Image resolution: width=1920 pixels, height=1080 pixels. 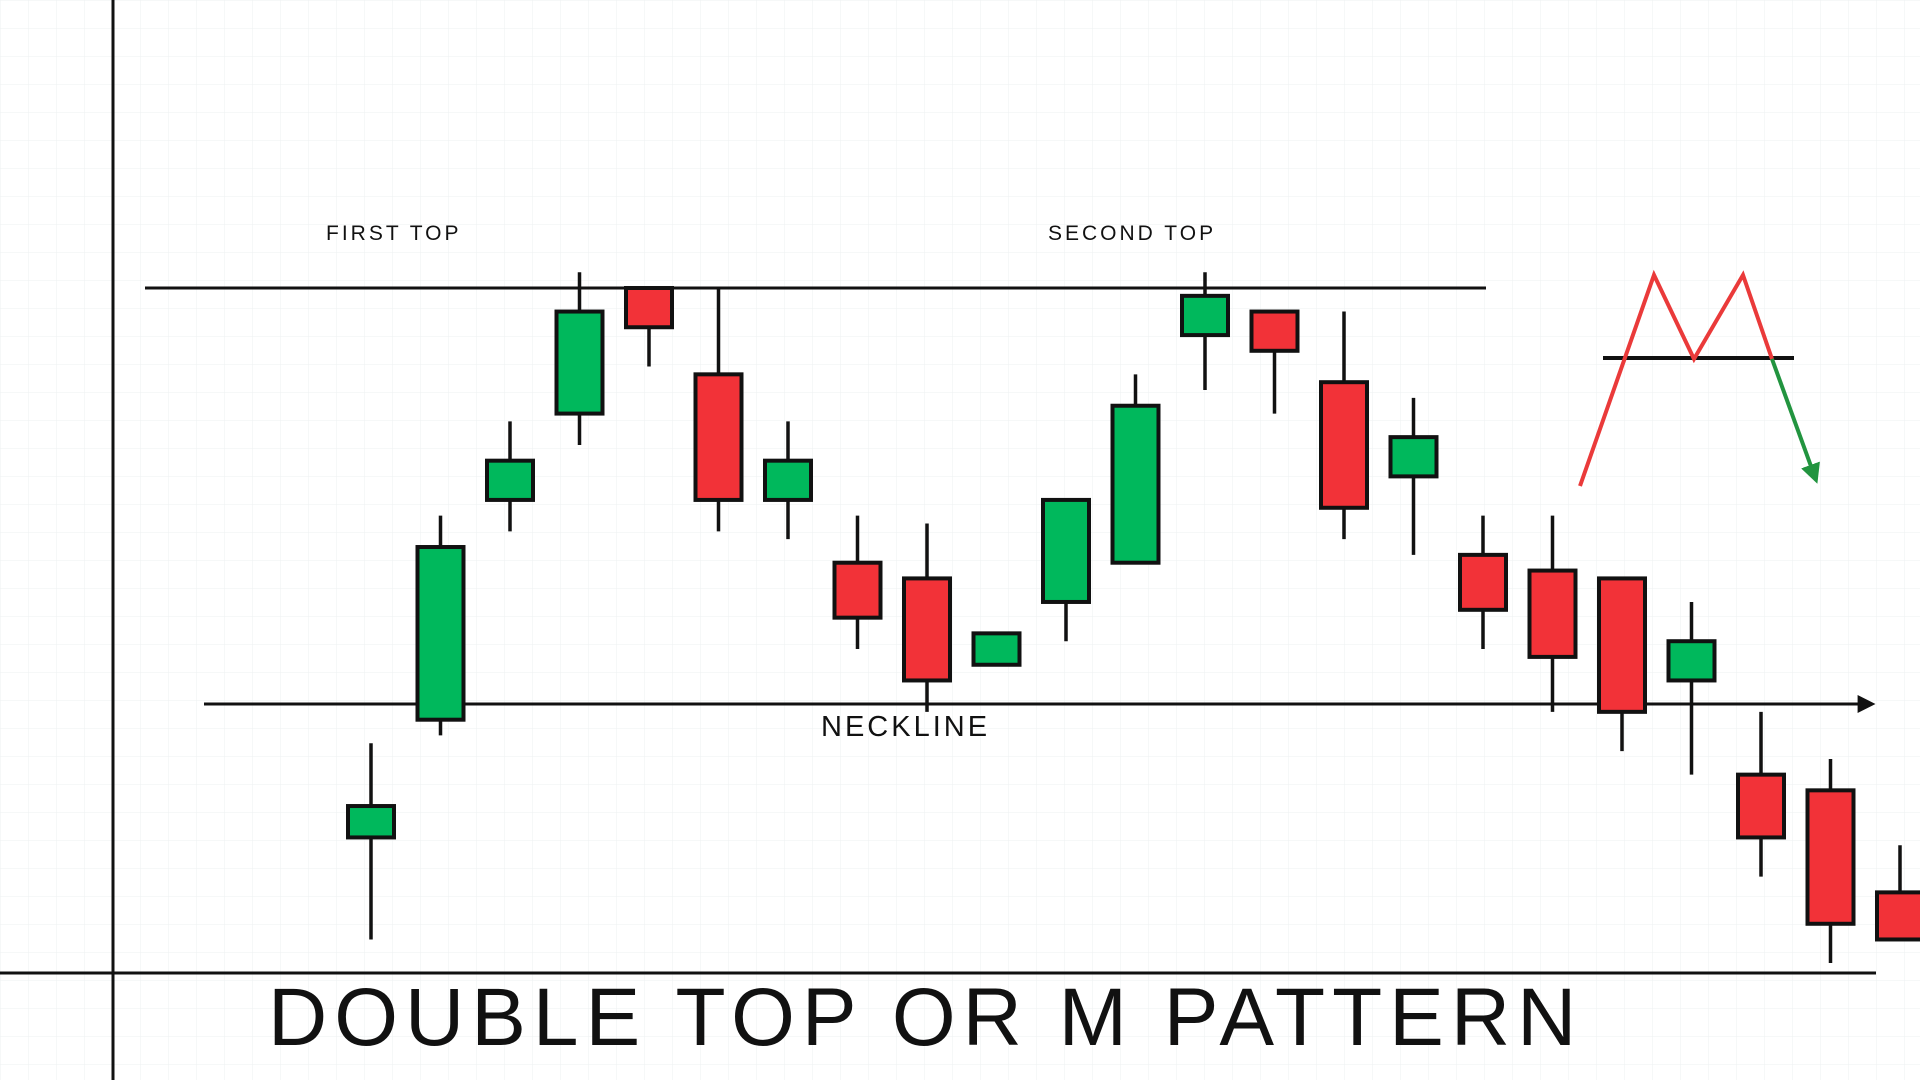 I want to click on inset-down-arrow, so click(x=1795, y=421).